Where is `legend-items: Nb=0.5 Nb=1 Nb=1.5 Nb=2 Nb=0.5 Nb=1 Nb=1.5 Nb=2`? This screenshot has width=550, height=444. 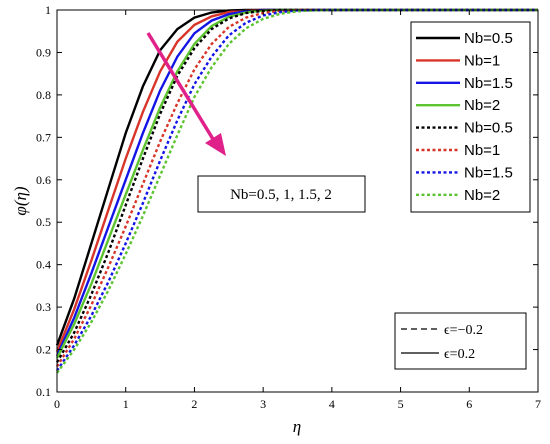 legend-items: Nb=0.5 Nb=1 Nb=1.5 Nb=2 Nb=0.5 Nb=1 Nb=1.5 Nb=2 is located at coordinates (464, 117).